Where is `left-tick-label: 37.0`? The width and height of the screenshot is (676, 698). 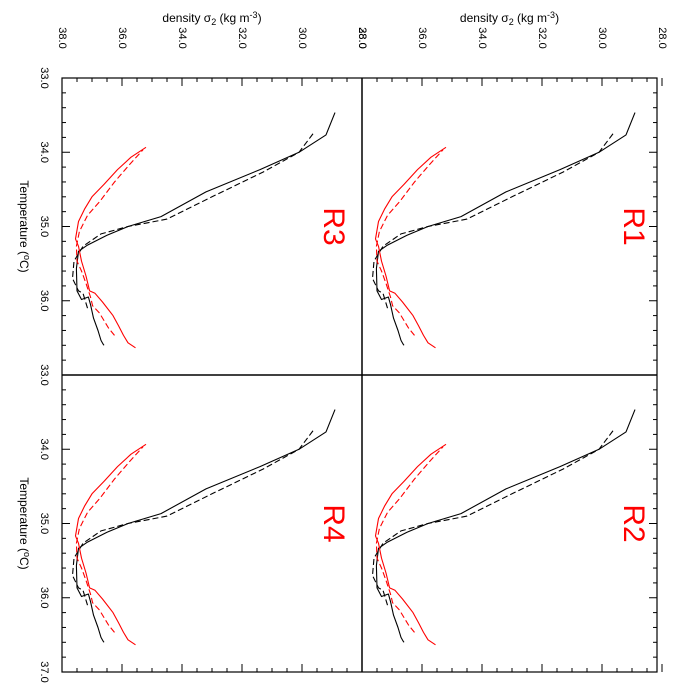
left-tick-label: 37.0 is located at coordinates (44, 671).